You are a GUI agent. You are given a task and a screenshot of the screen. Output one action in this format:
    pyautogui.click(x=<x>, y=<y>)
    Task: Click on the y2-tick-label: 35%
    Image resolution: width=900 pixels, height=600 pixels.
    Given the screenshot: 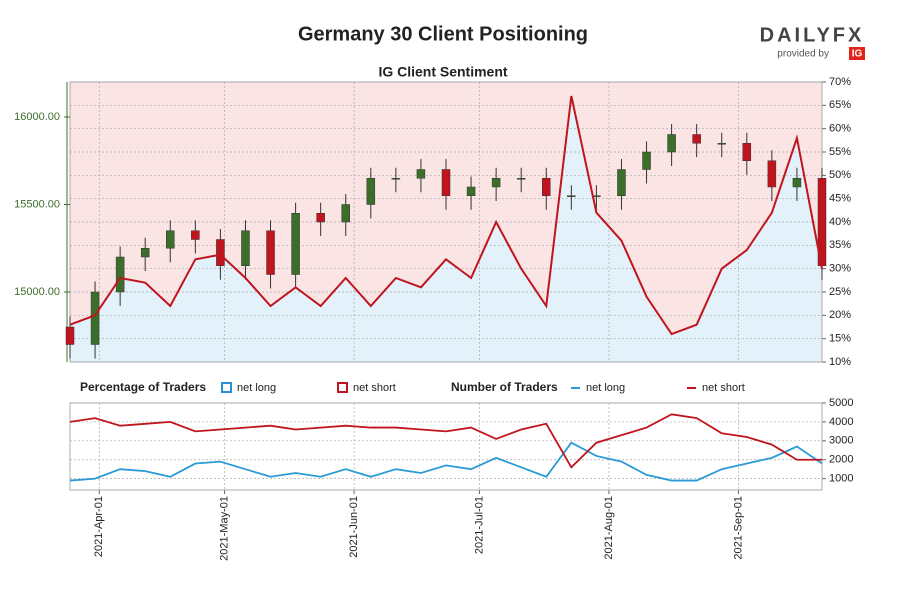 What is the action you would take?
    pyautogui.click(x=840, y=245)
    